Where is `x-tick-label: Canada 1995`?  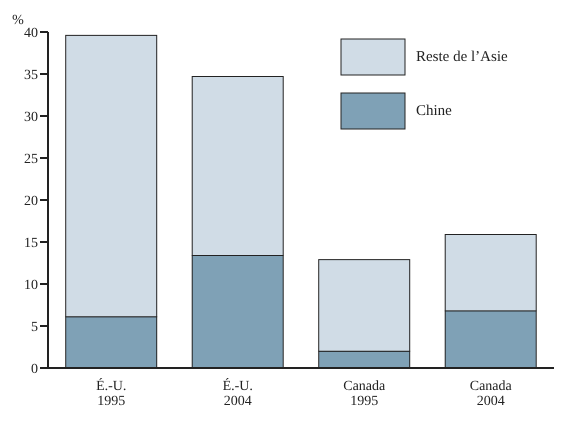
x-tick-label: Canada 1995 is located at coordinates (364, 394).